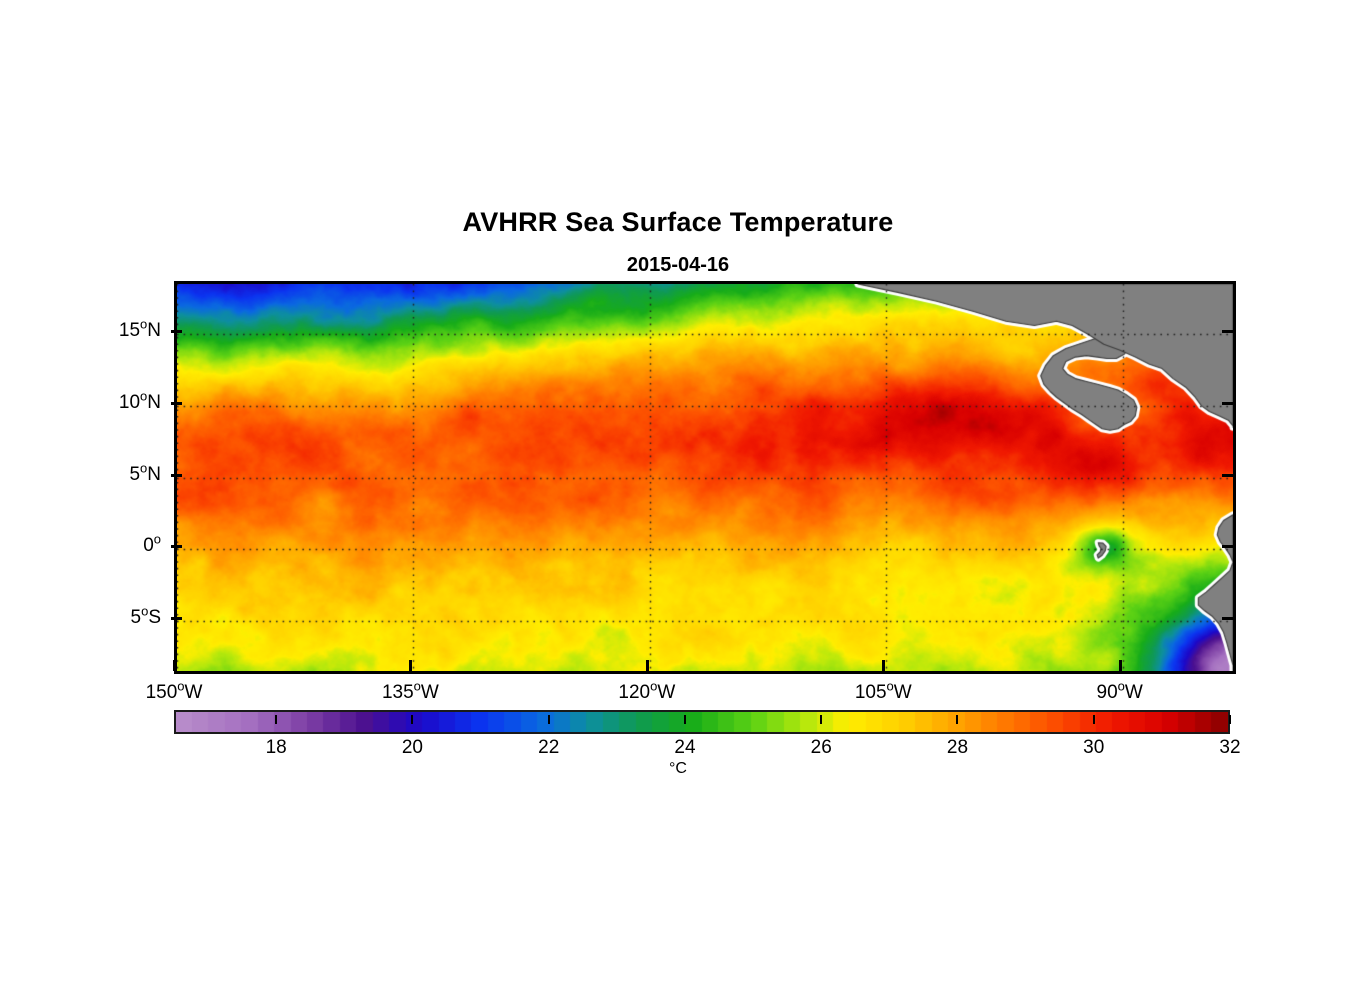 This screenshot has width=1356, height=1000. I want to click on colorbar-tick-label-6: 30, so click(1094, 747).